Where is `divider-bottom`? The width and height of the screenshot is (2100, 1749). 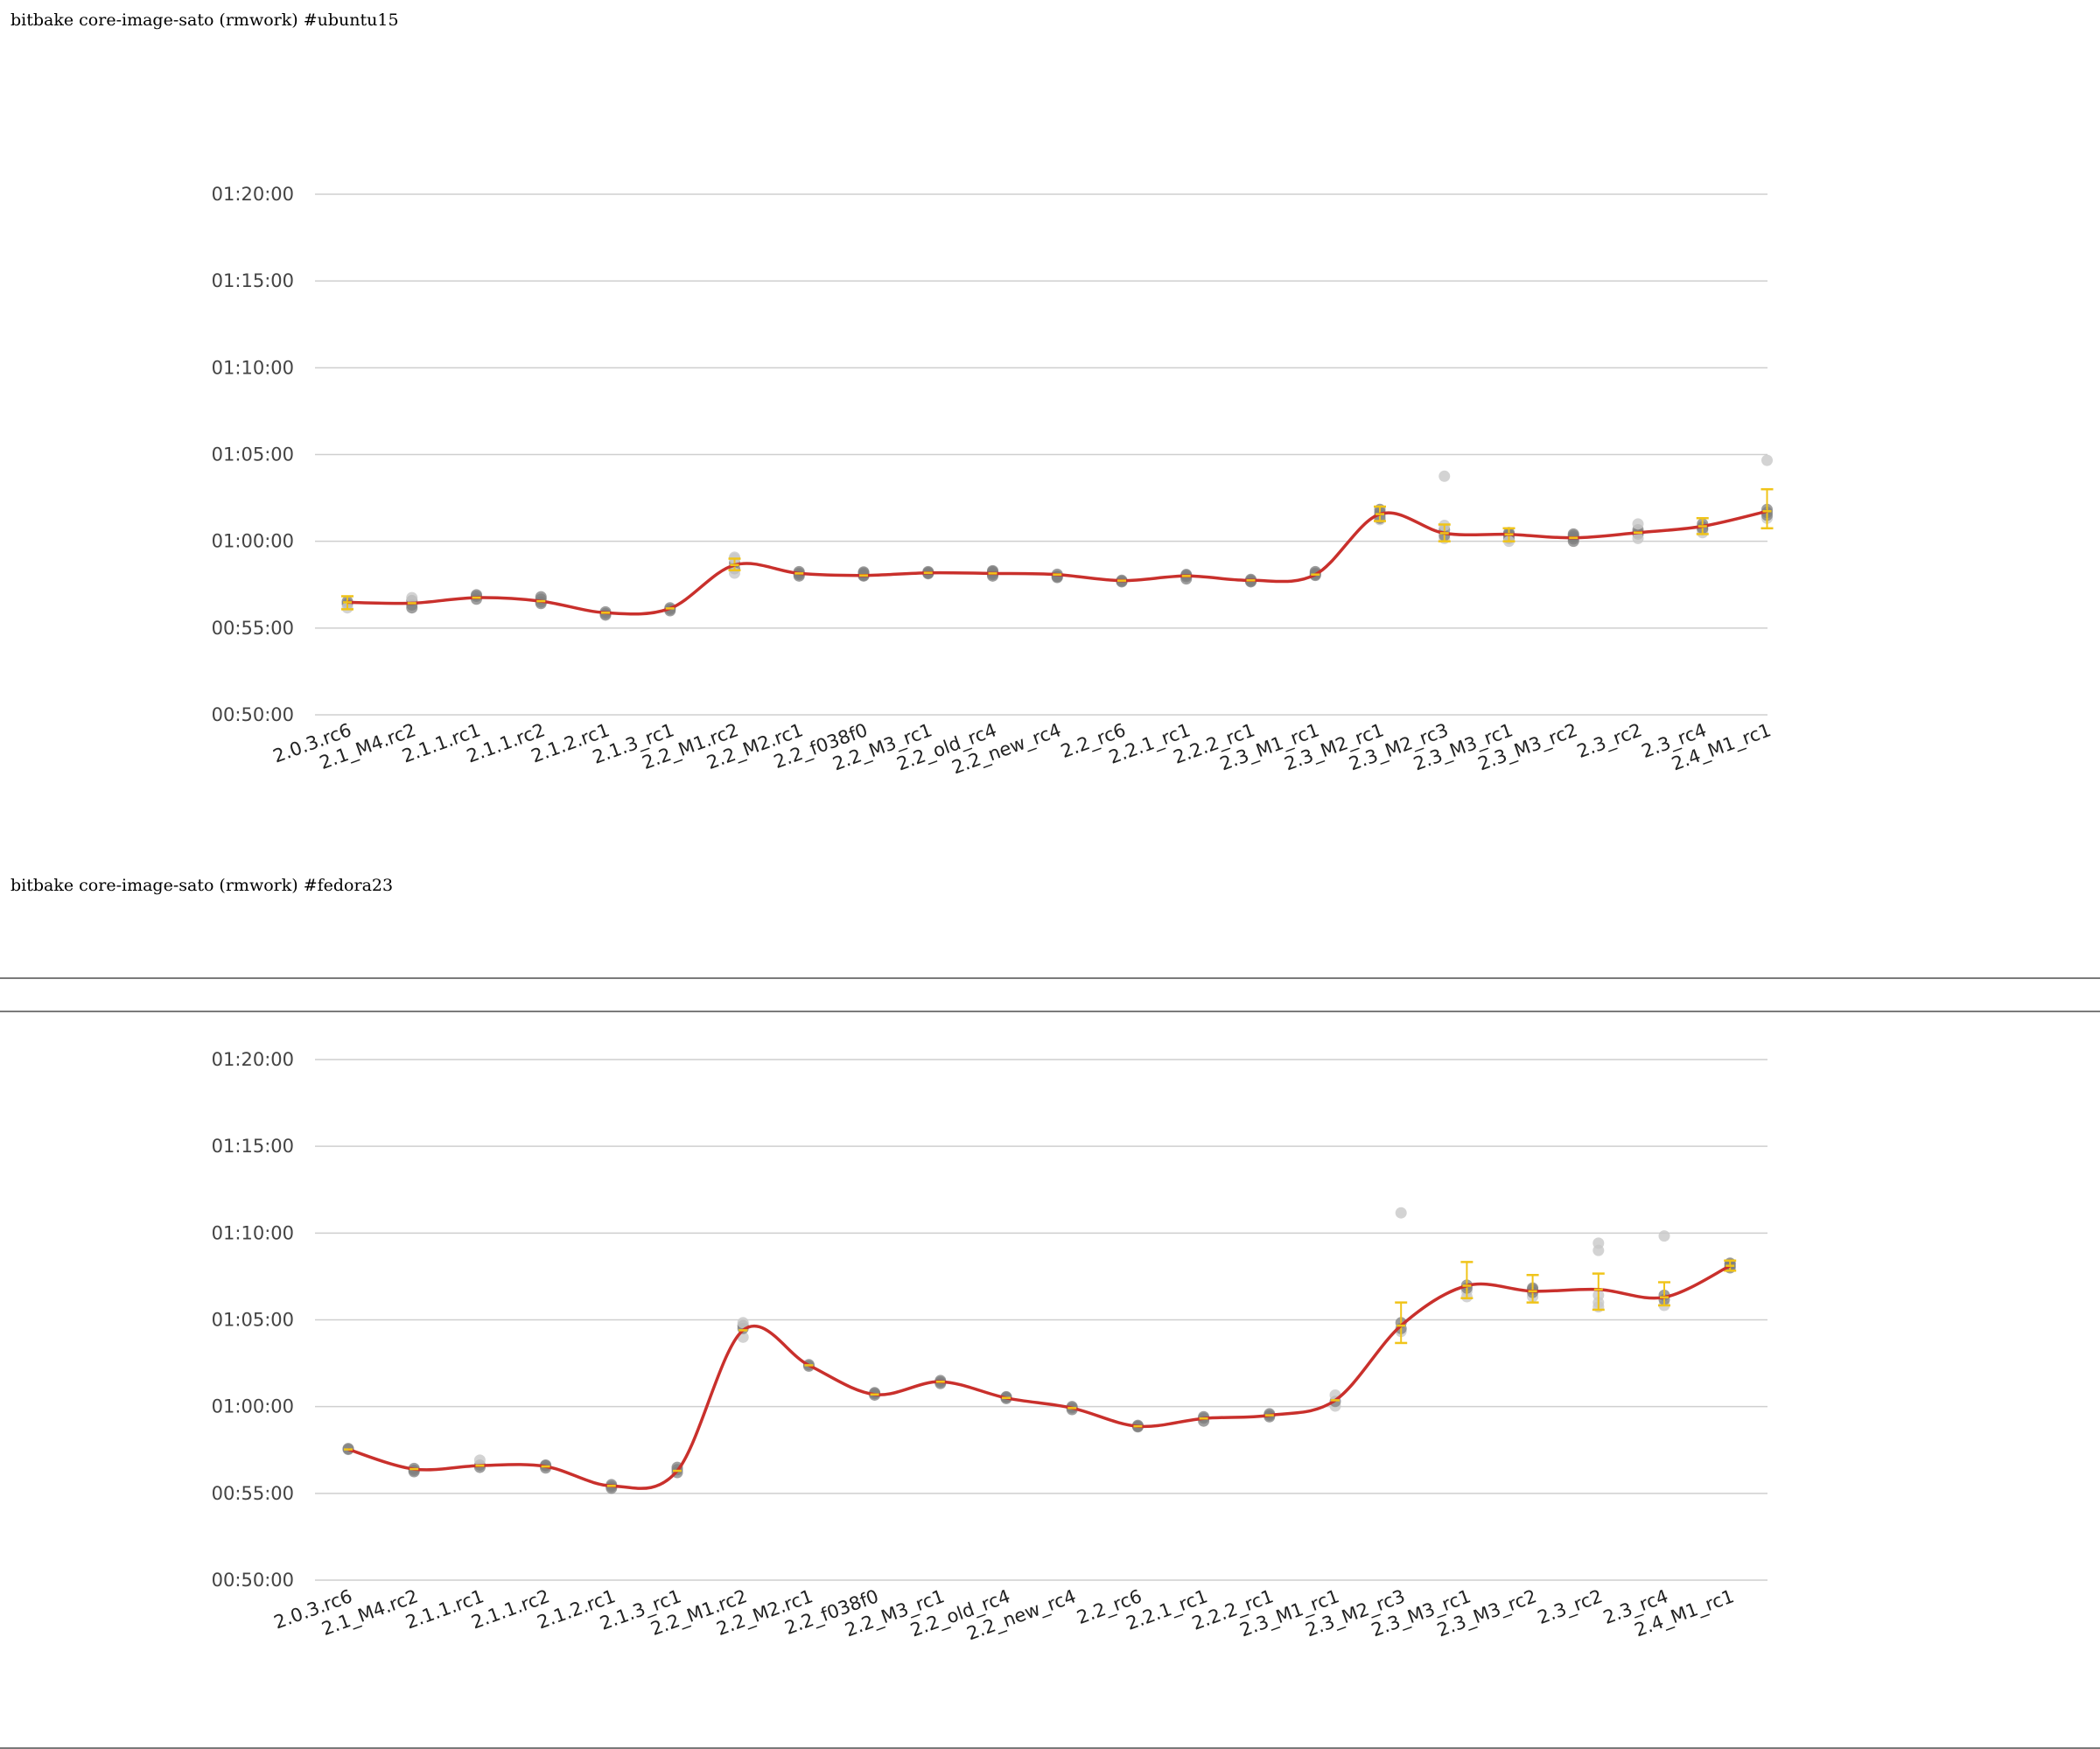
divider-bottom is located at coordinates (1050, 1748).